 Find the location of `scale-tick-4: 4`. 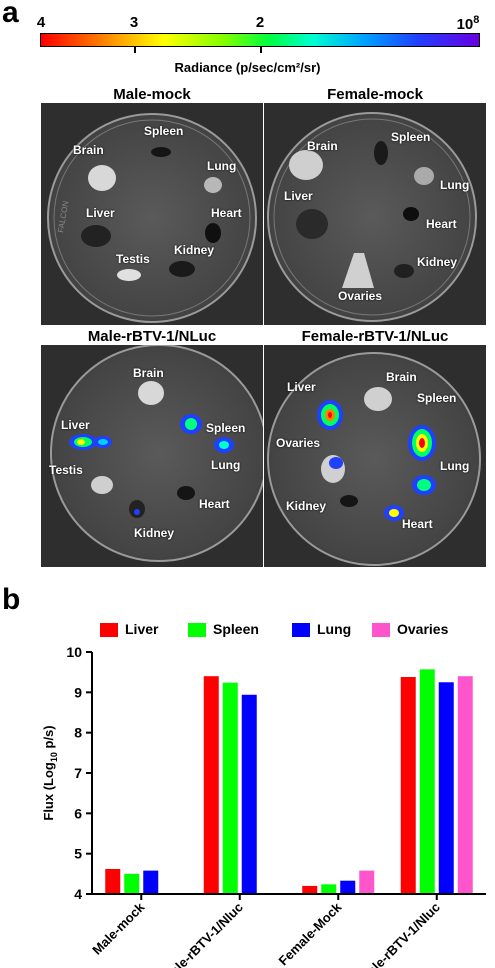

scale-tick-4: 4 is located at coordinates (41, 22).